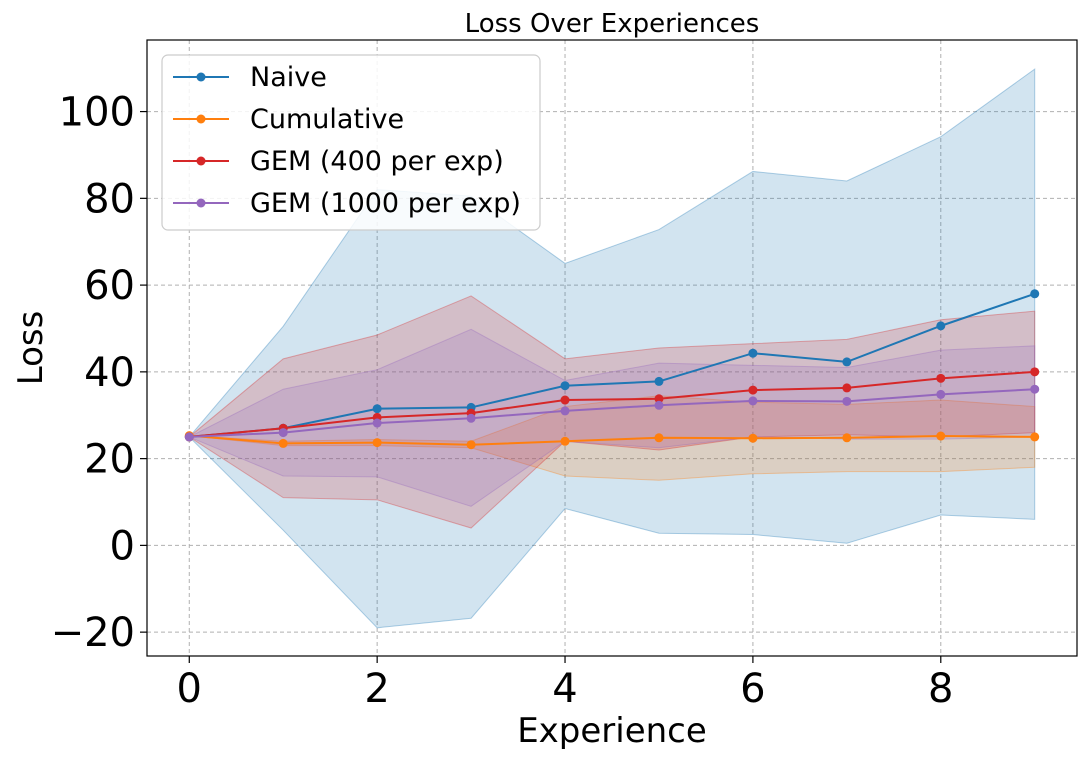 This screenshot has width=1087, height=757. I want to click on y-tick-label: 80, so click(109, 199).